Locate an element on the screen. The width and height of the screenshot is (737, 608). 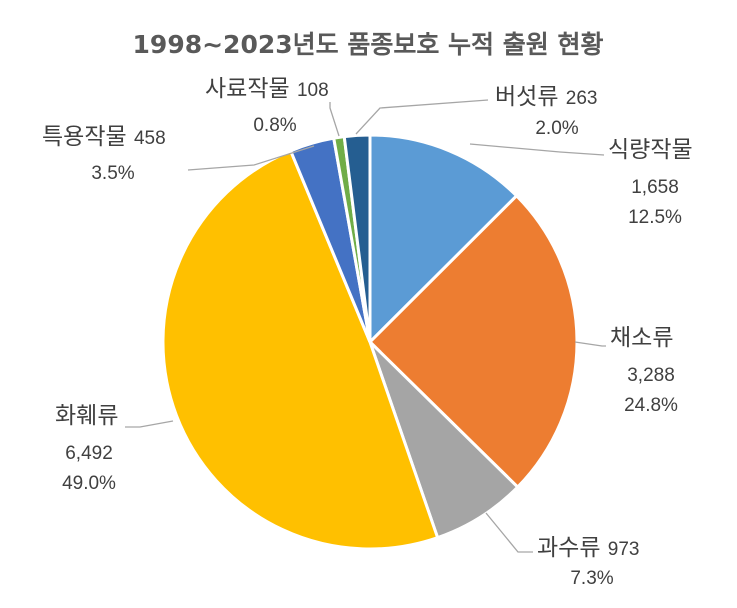
slice-label-percent: 24.8% is located at coordinates (651, 405).